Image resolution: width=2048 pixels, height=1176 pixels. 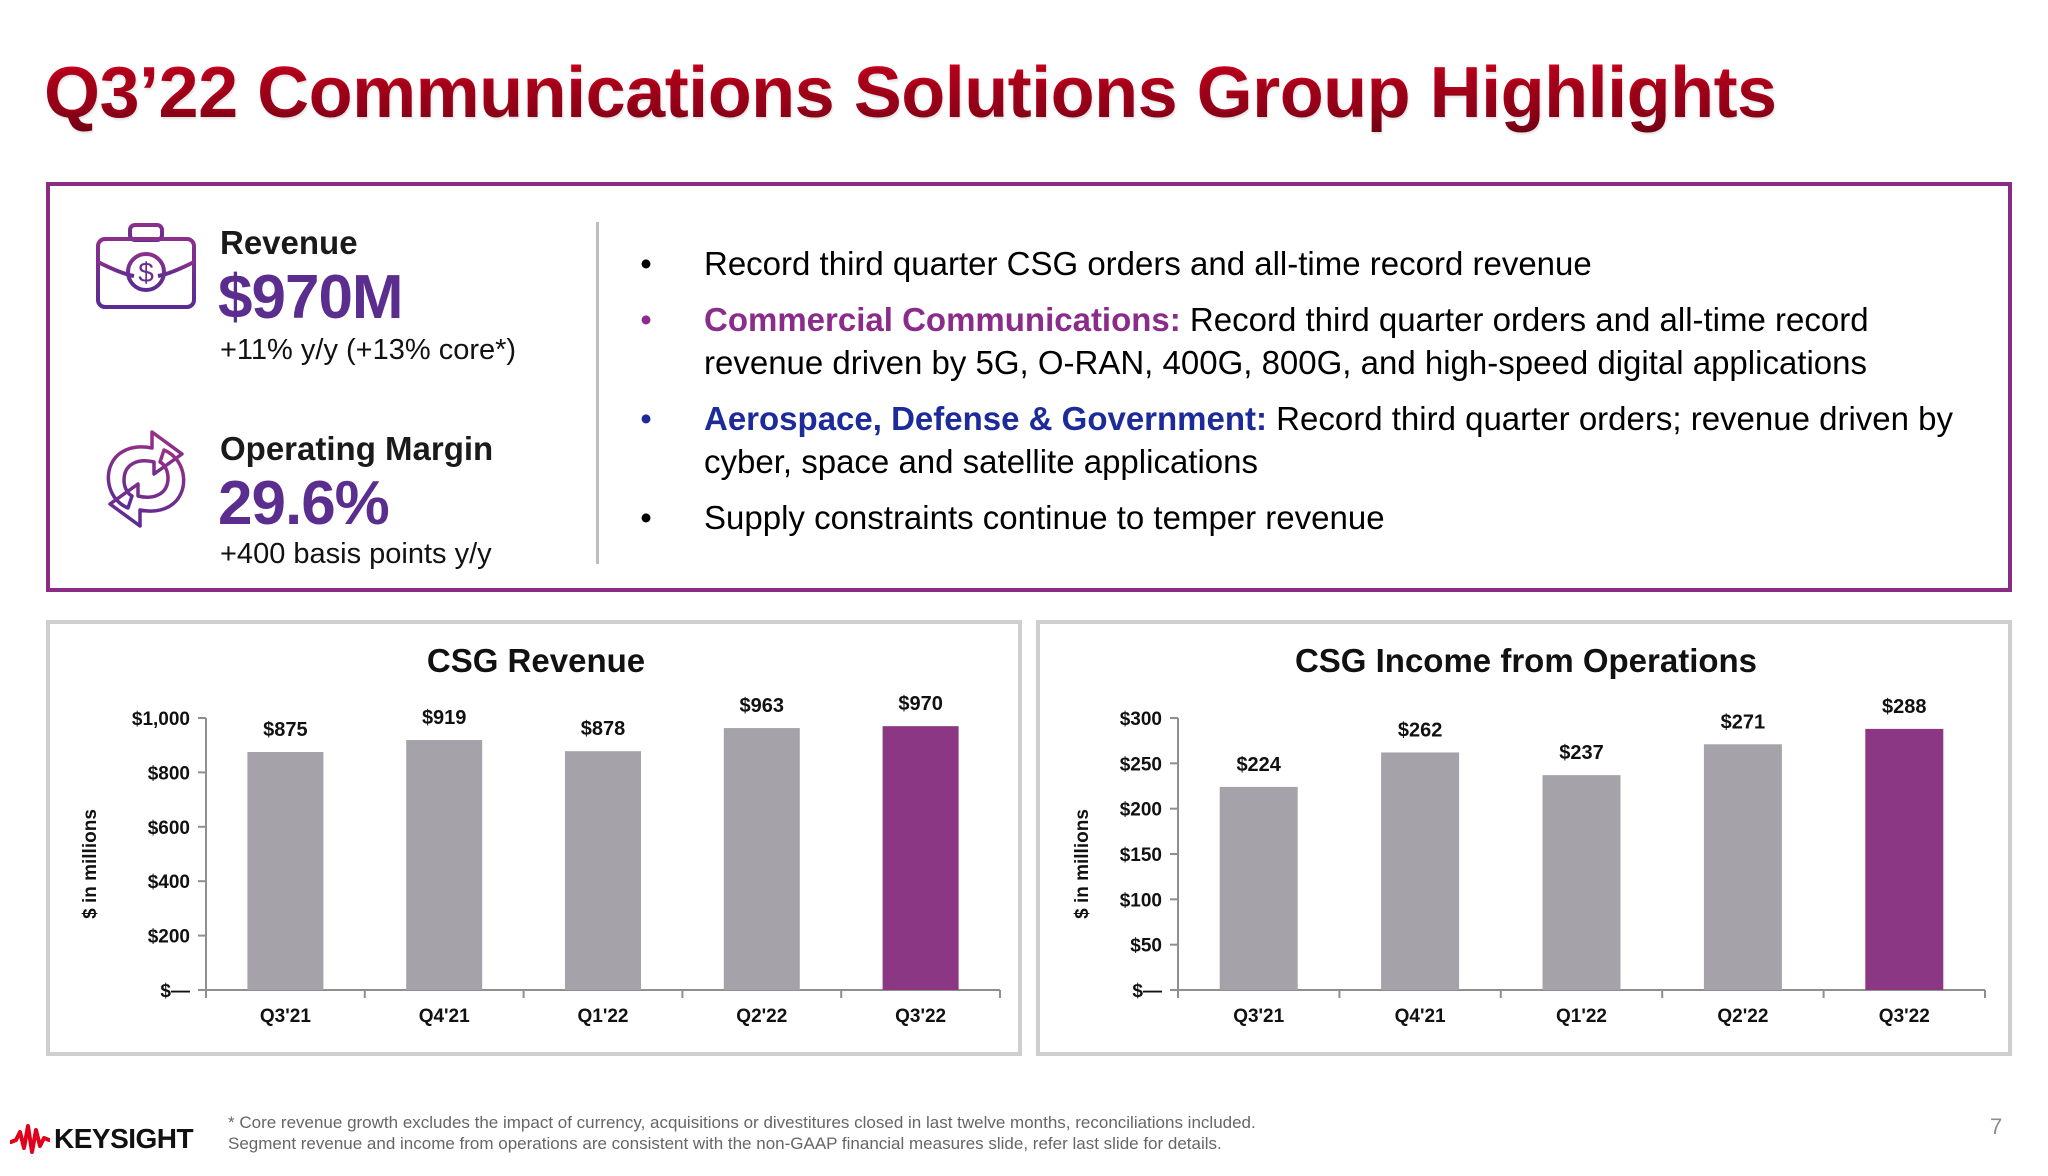 I want to click on data-label: $224, so click(x=1258, y=765).